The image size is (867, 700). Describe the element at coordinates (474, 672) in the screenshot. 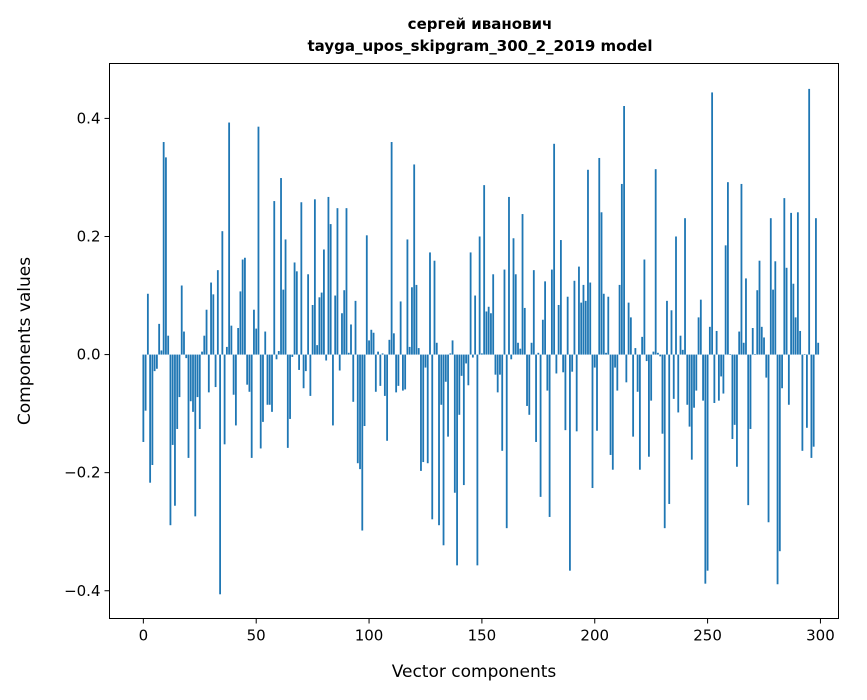

I see `x-axis-label: Vector components` at that location.